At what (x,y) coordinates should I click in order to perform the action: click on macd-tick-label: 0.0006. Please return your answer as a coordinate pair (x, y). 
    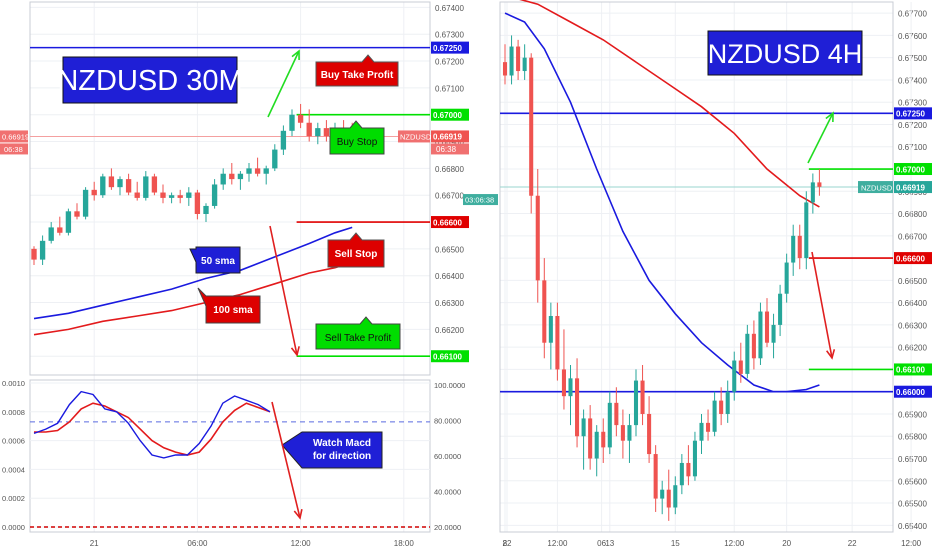
    Looking at the image, I should click on (13, 441).